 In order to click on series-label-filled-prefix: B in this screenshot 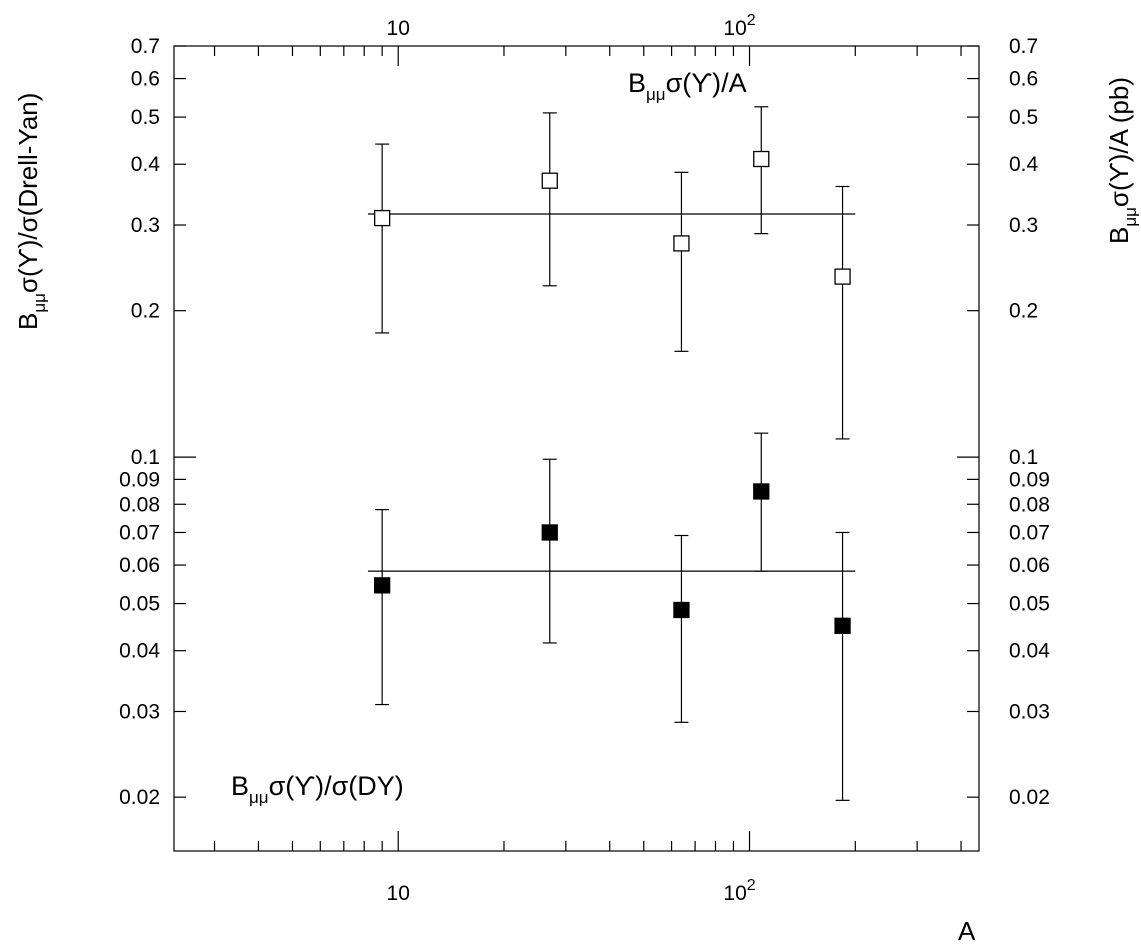, I will do `click(240, 786)`.